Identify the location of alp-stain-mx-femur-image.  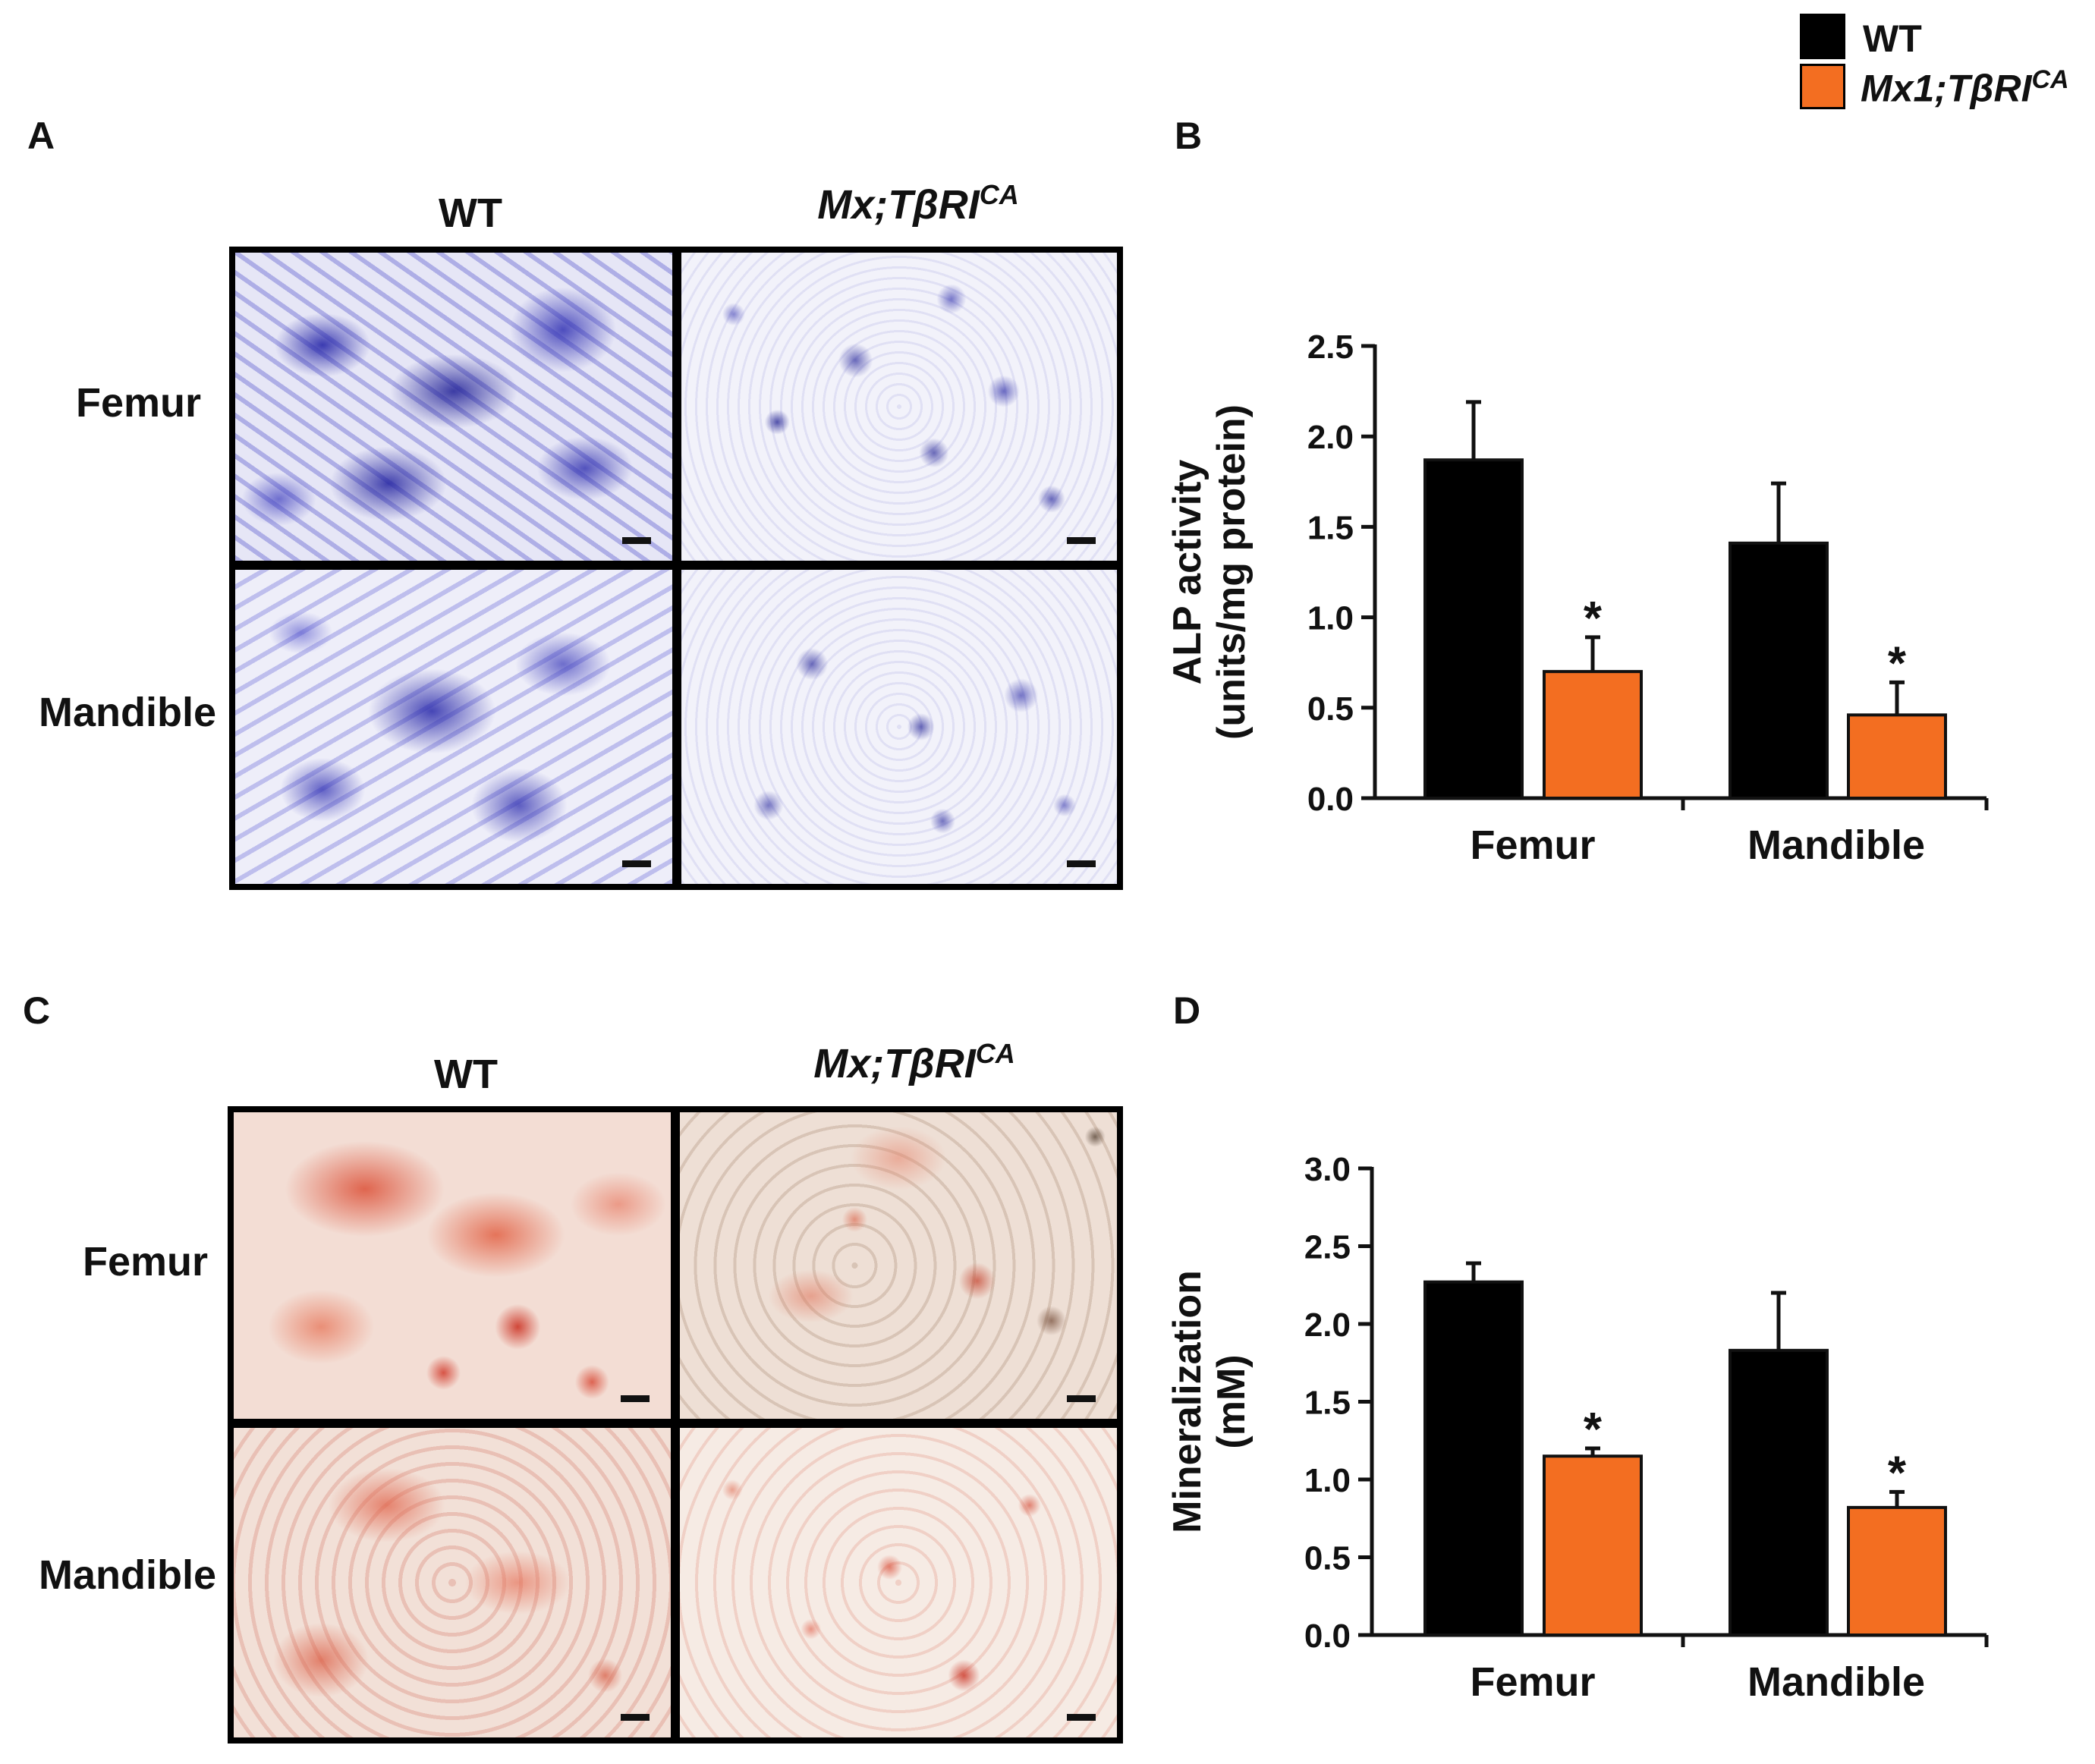
(899, 407).